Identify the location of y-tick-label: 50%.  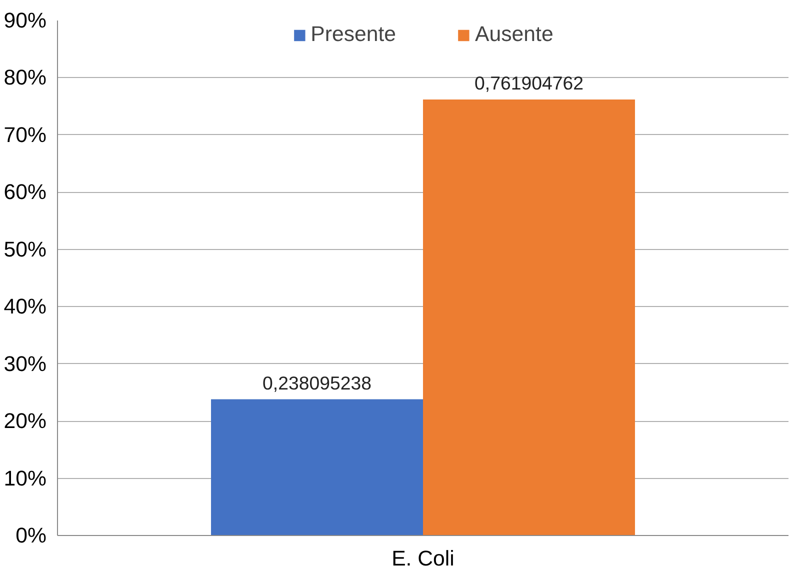
(25, 249).